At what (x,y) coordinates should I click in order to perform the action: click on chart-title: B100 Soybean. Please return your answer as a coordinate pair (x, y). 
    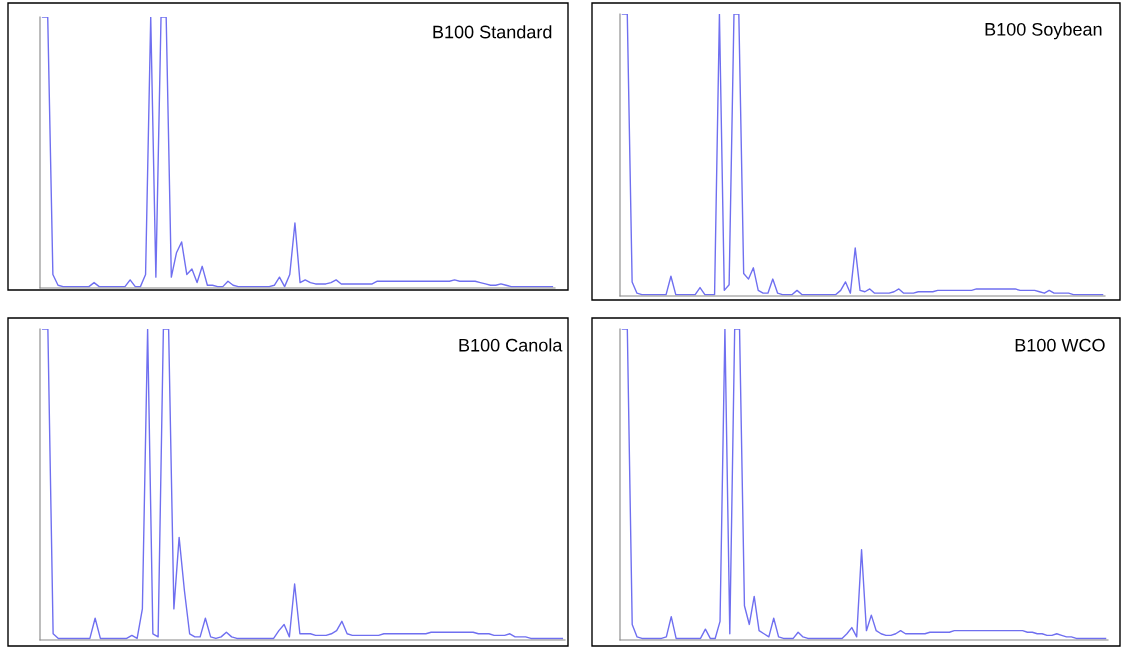
    Looking at the image, I should click on (1043, 31).